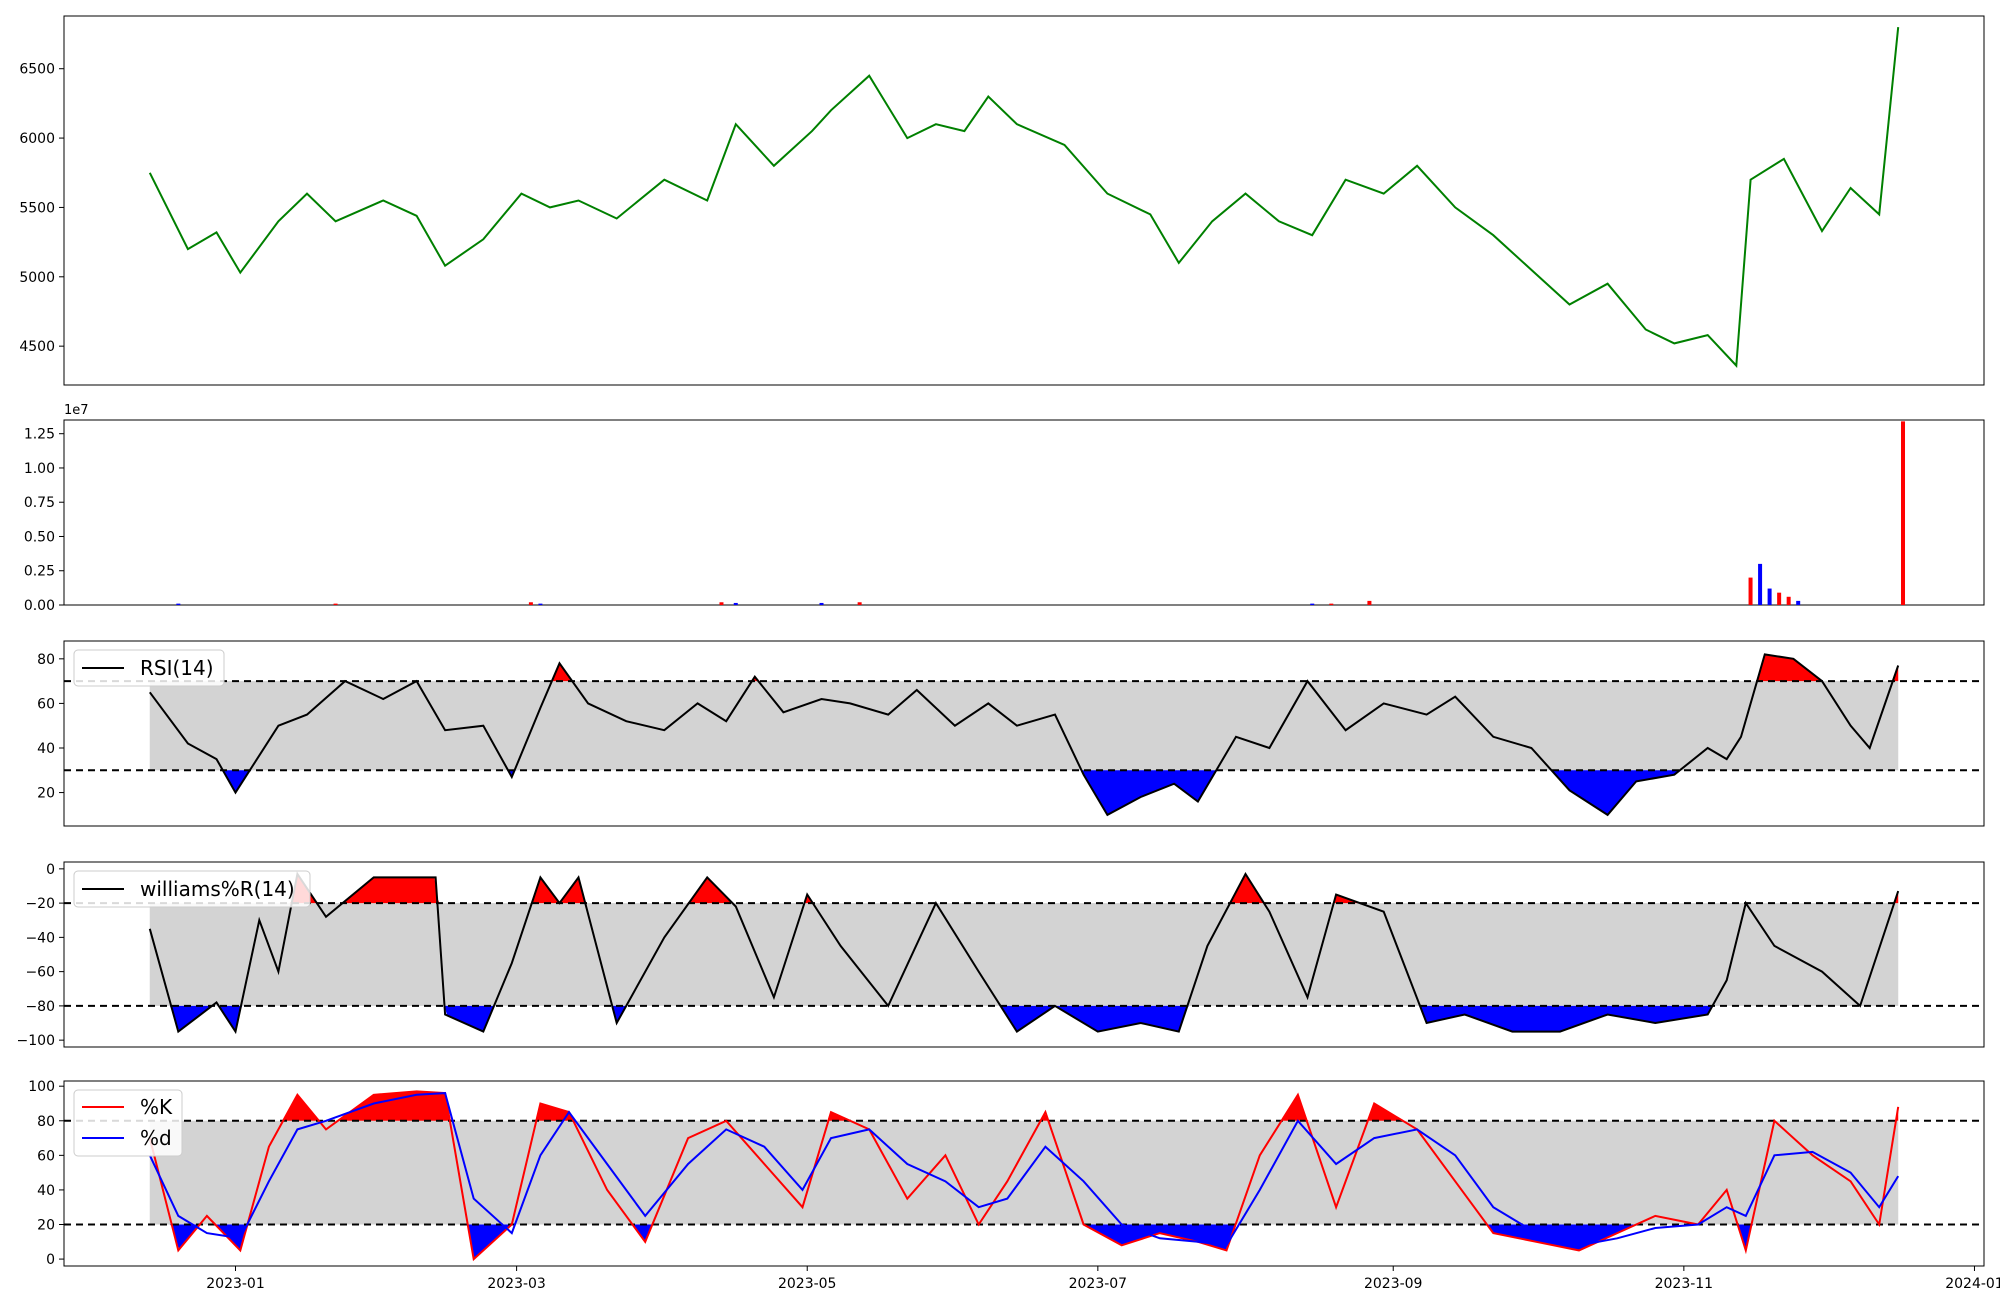 This screenshot has height=1300, width=2000. What do you see at coordinates (41, 1087) in the screenshot?
I see `stochastic-ytick-label: 100` at bounding box center [41, 1087].